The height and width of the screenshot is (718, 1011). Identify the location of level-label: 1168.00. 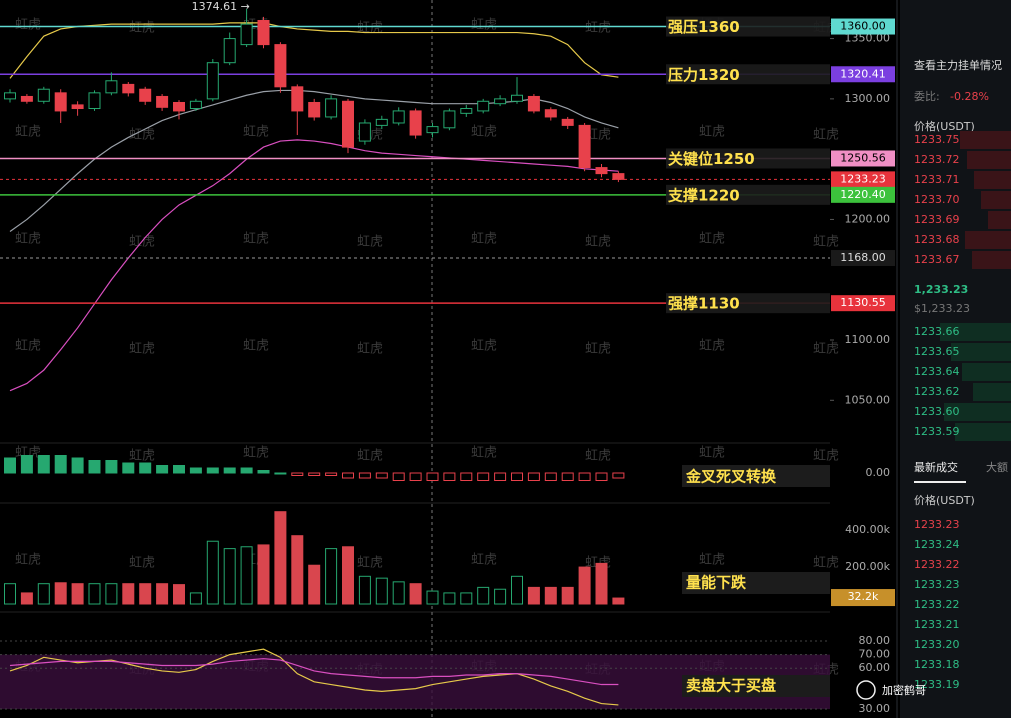
(863, 257).